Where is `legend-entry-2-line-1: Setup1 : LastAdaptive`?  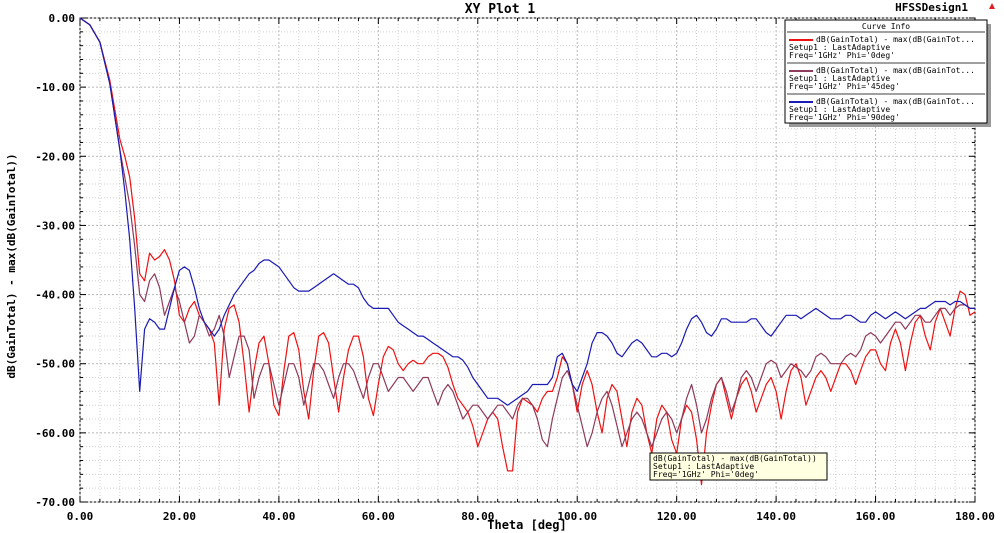
legend-entry-2-line-1: Setup1 : LastAdaptive is located at coordinates (839, 109).